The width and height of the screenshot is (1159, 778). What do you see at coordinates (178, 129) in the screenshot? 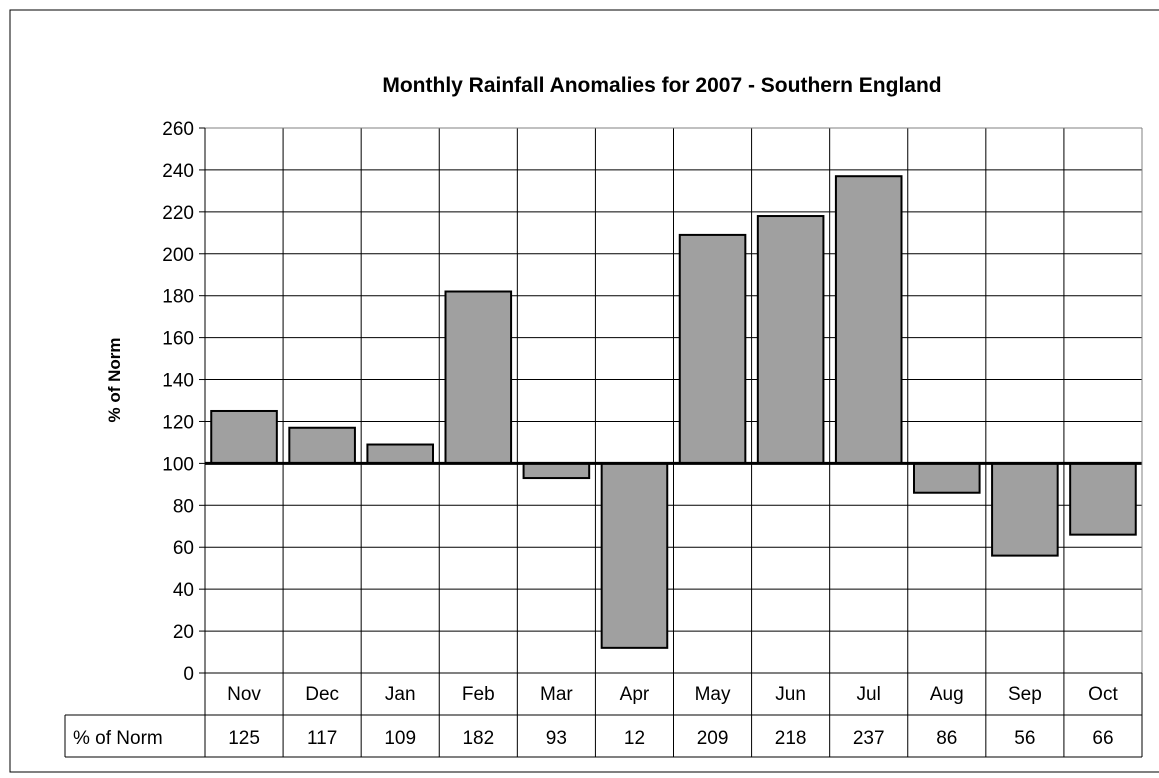
I see `y-tick-label: 260` at bounding box center [178, 129].